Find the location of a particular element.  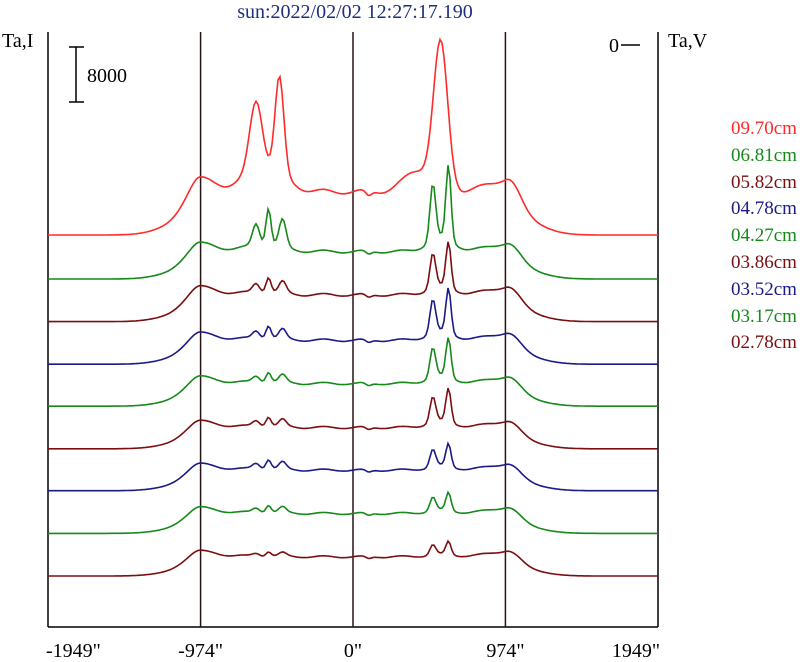

legend-item: 03.17cm is located at coordinates (764, 316).